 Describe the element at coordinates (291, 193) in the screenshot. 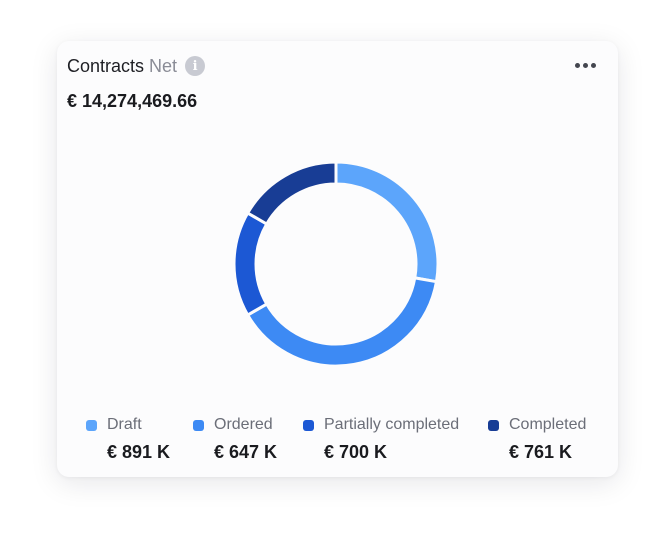

I see `donut-slice-completed` at that location.